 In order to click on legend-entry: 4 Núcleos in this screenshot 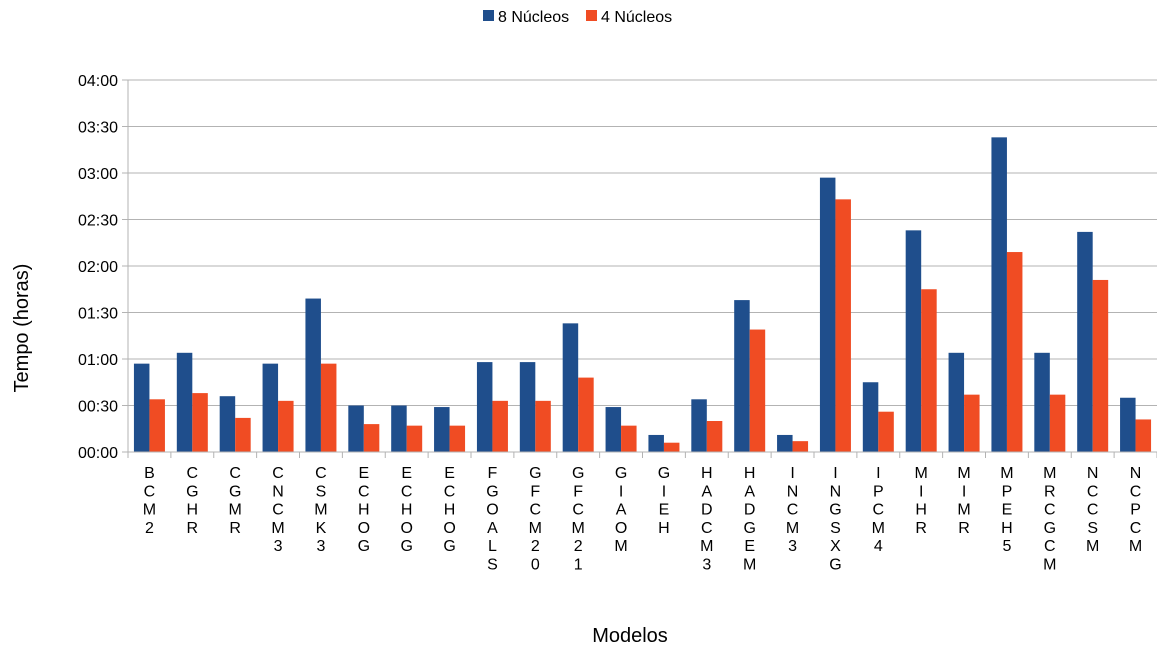, I will do `click(636, 17)`.